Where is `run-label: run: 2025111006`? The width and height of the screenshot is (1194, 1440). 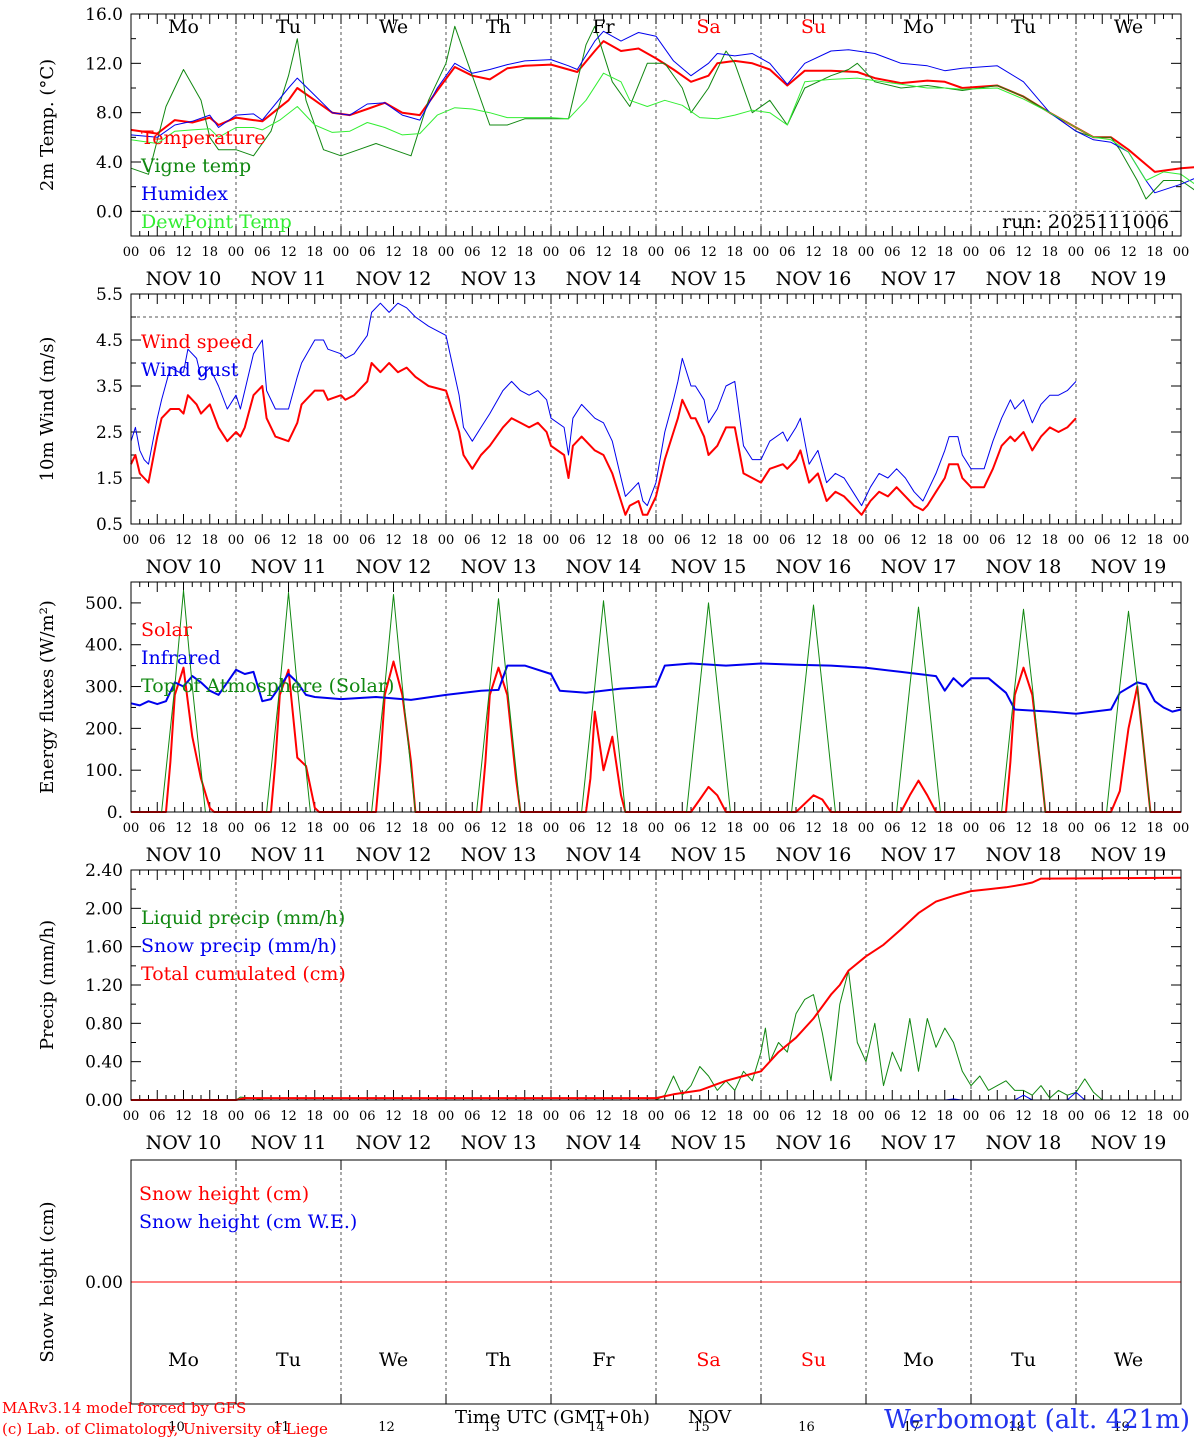 run-label: run: 2025111006 is located at coordinates (1085, 222).